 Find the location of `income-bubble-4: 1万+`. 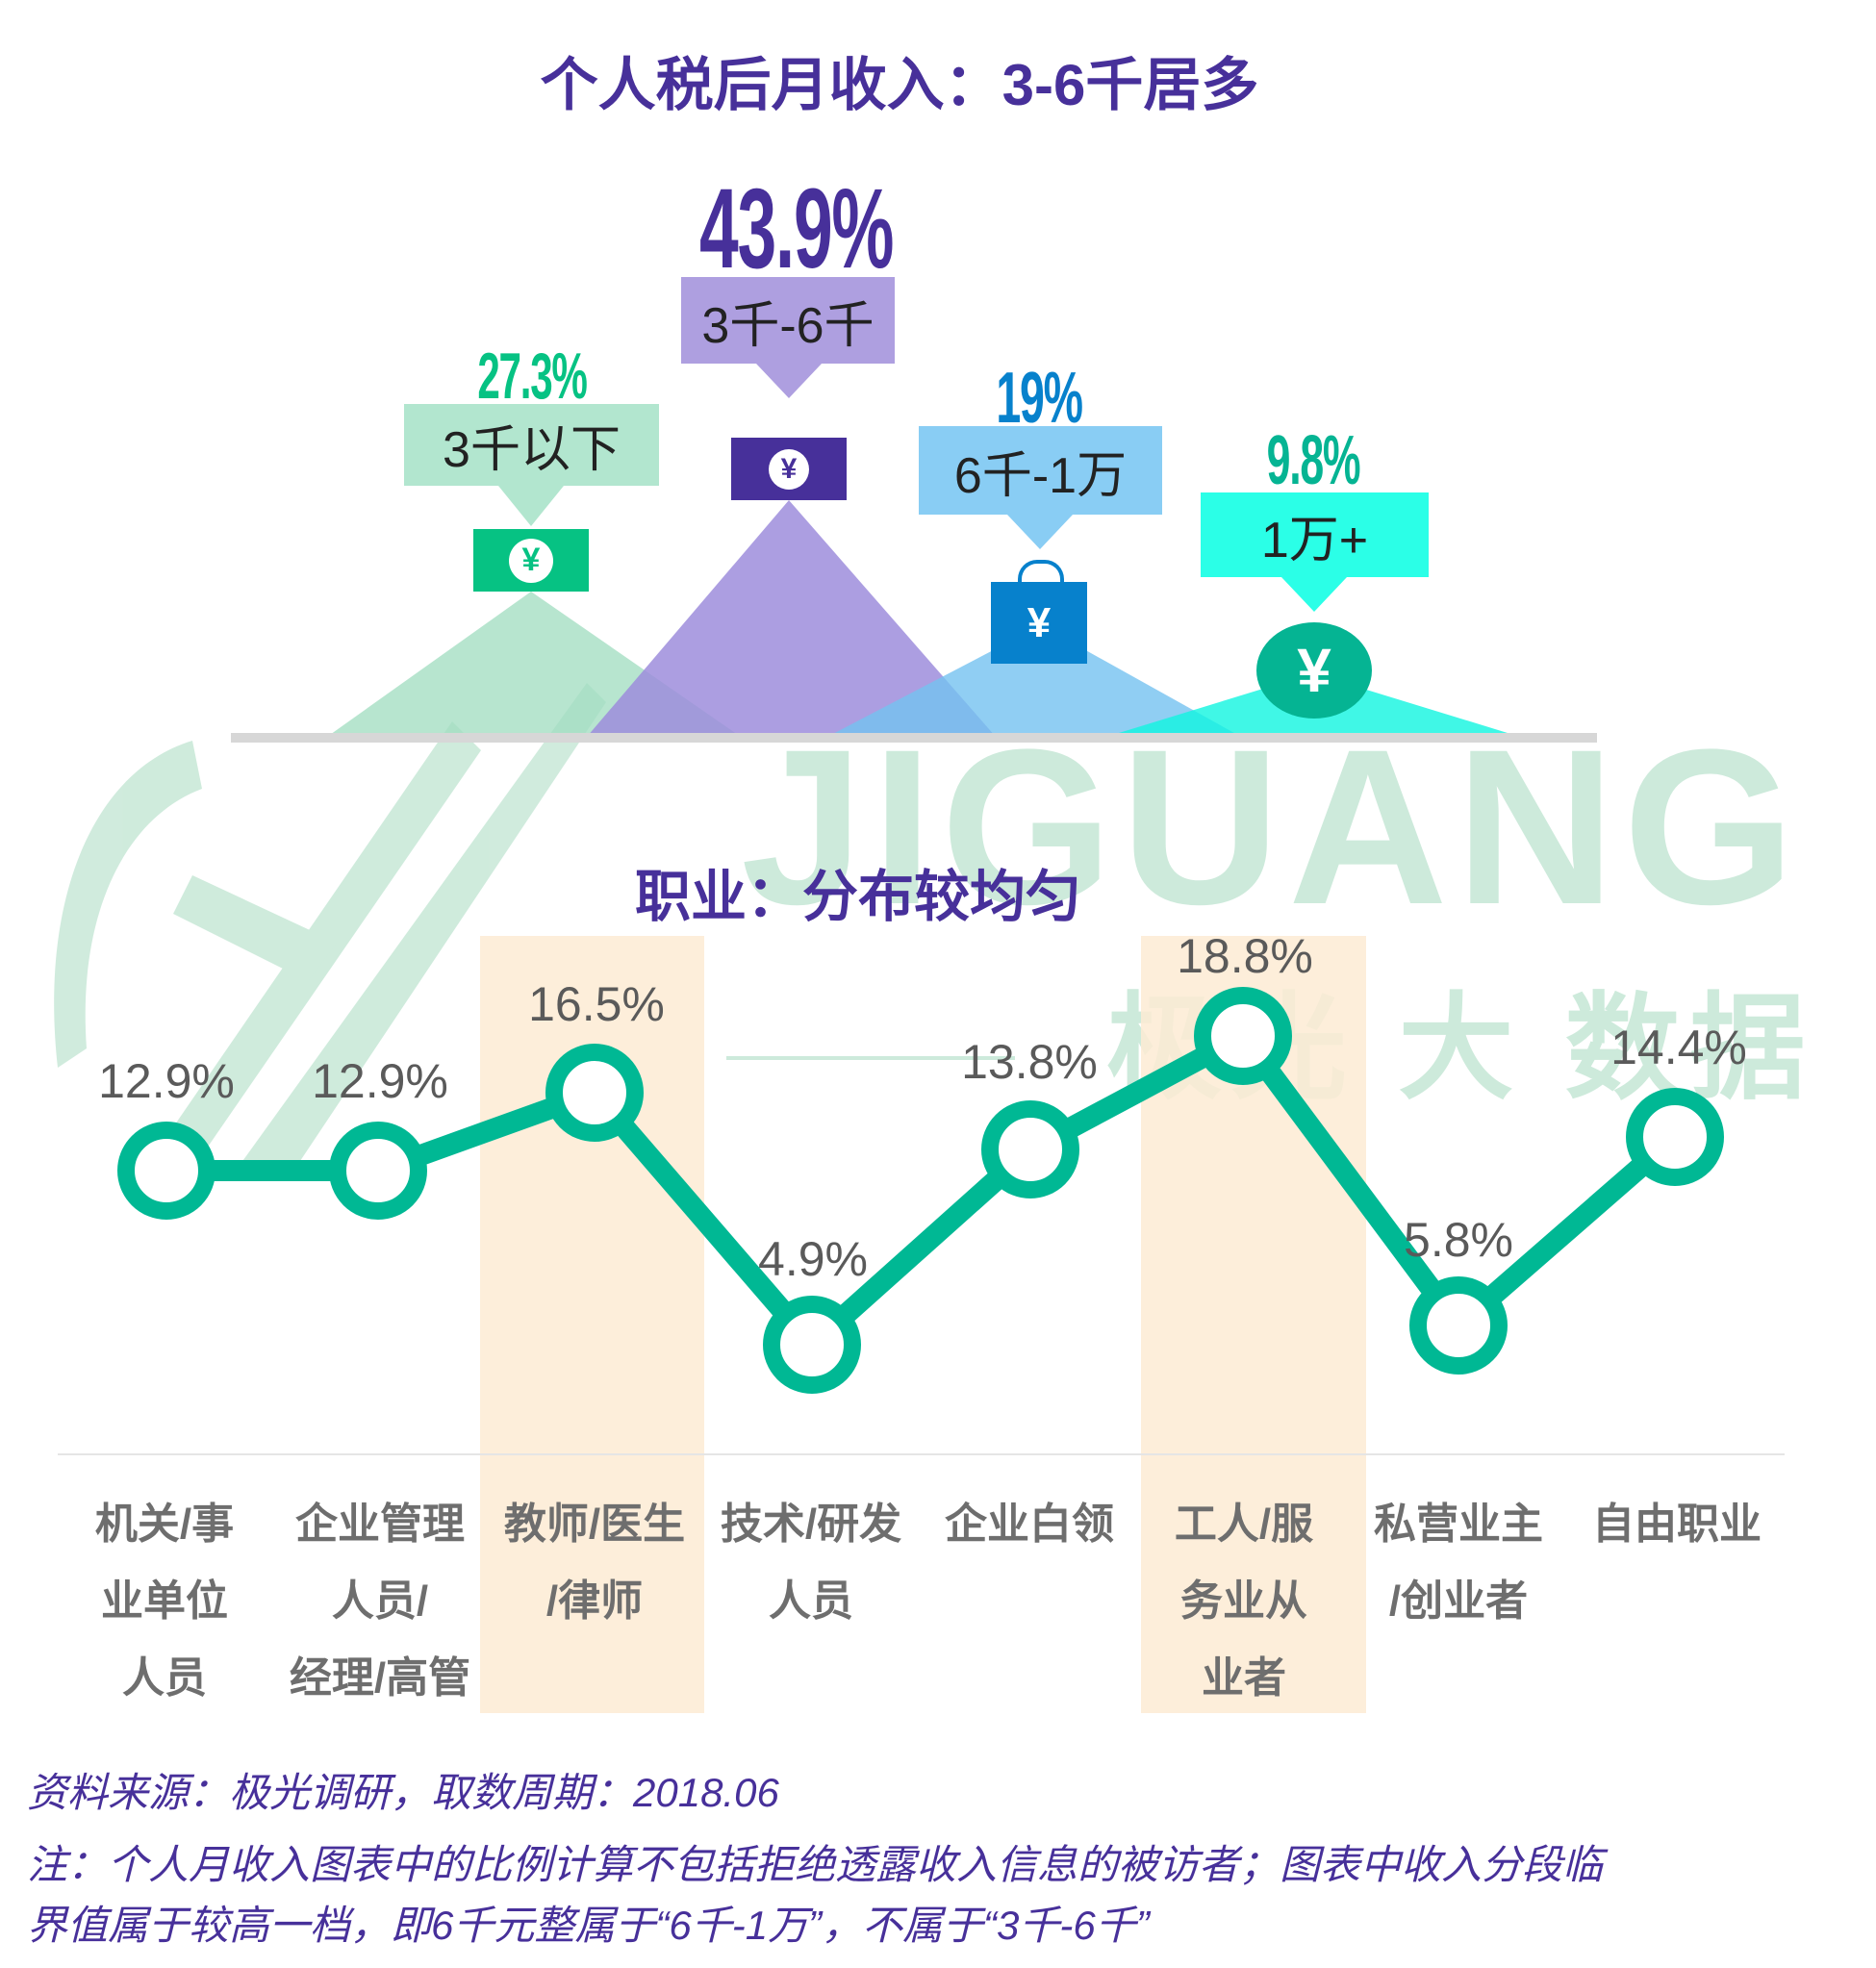

income-bubble-4: 1万+ is located at coordinates (1315, 534).